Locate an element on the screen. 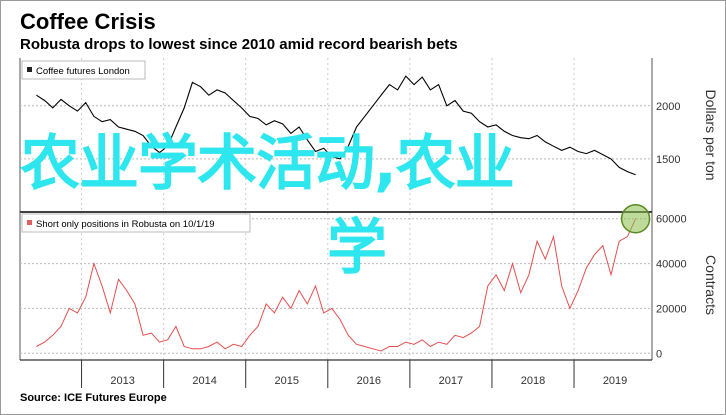 The height and width of the screenshot is (415, 726). xtick-label: 2017 is located at coordinates (451, 381).